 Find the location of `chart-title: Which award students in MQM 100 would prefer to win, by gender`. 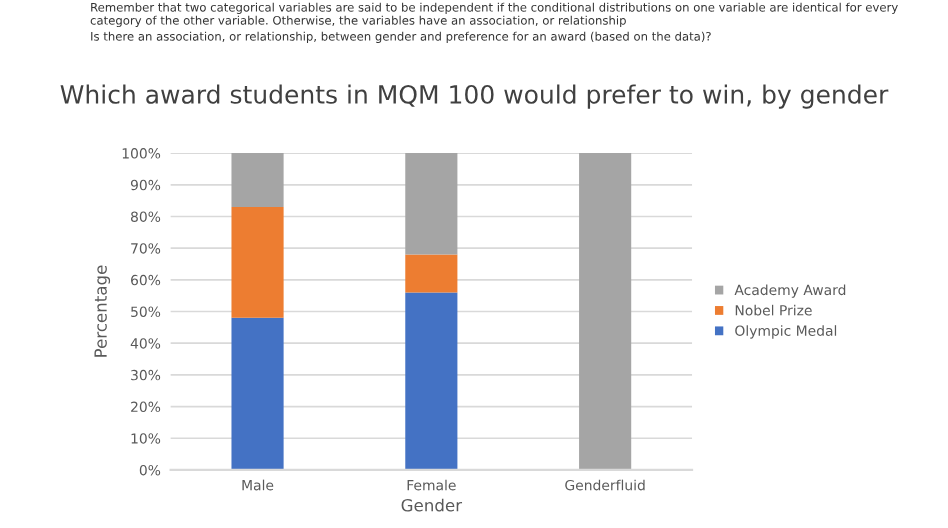

chart-title: Which award students in MQM 100 would prefer to win, by gender is located at coordinates (474, 96).